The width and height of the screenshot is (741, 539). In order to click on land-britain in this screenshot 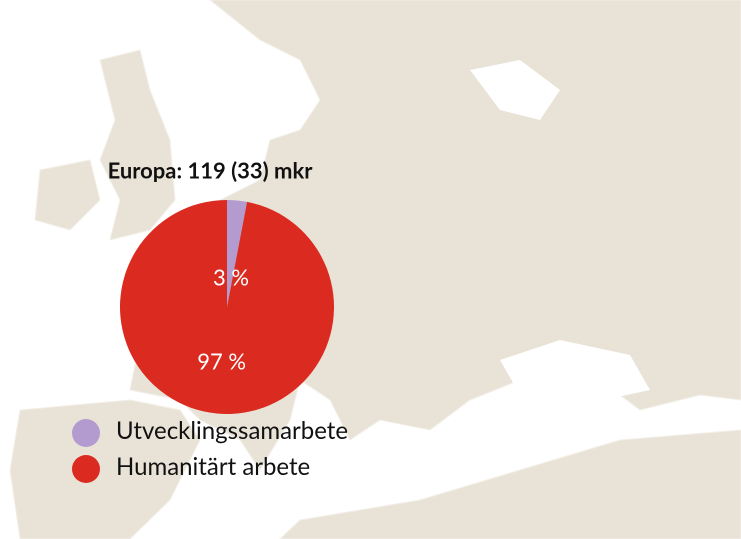, I will do `click(137, 145)`.